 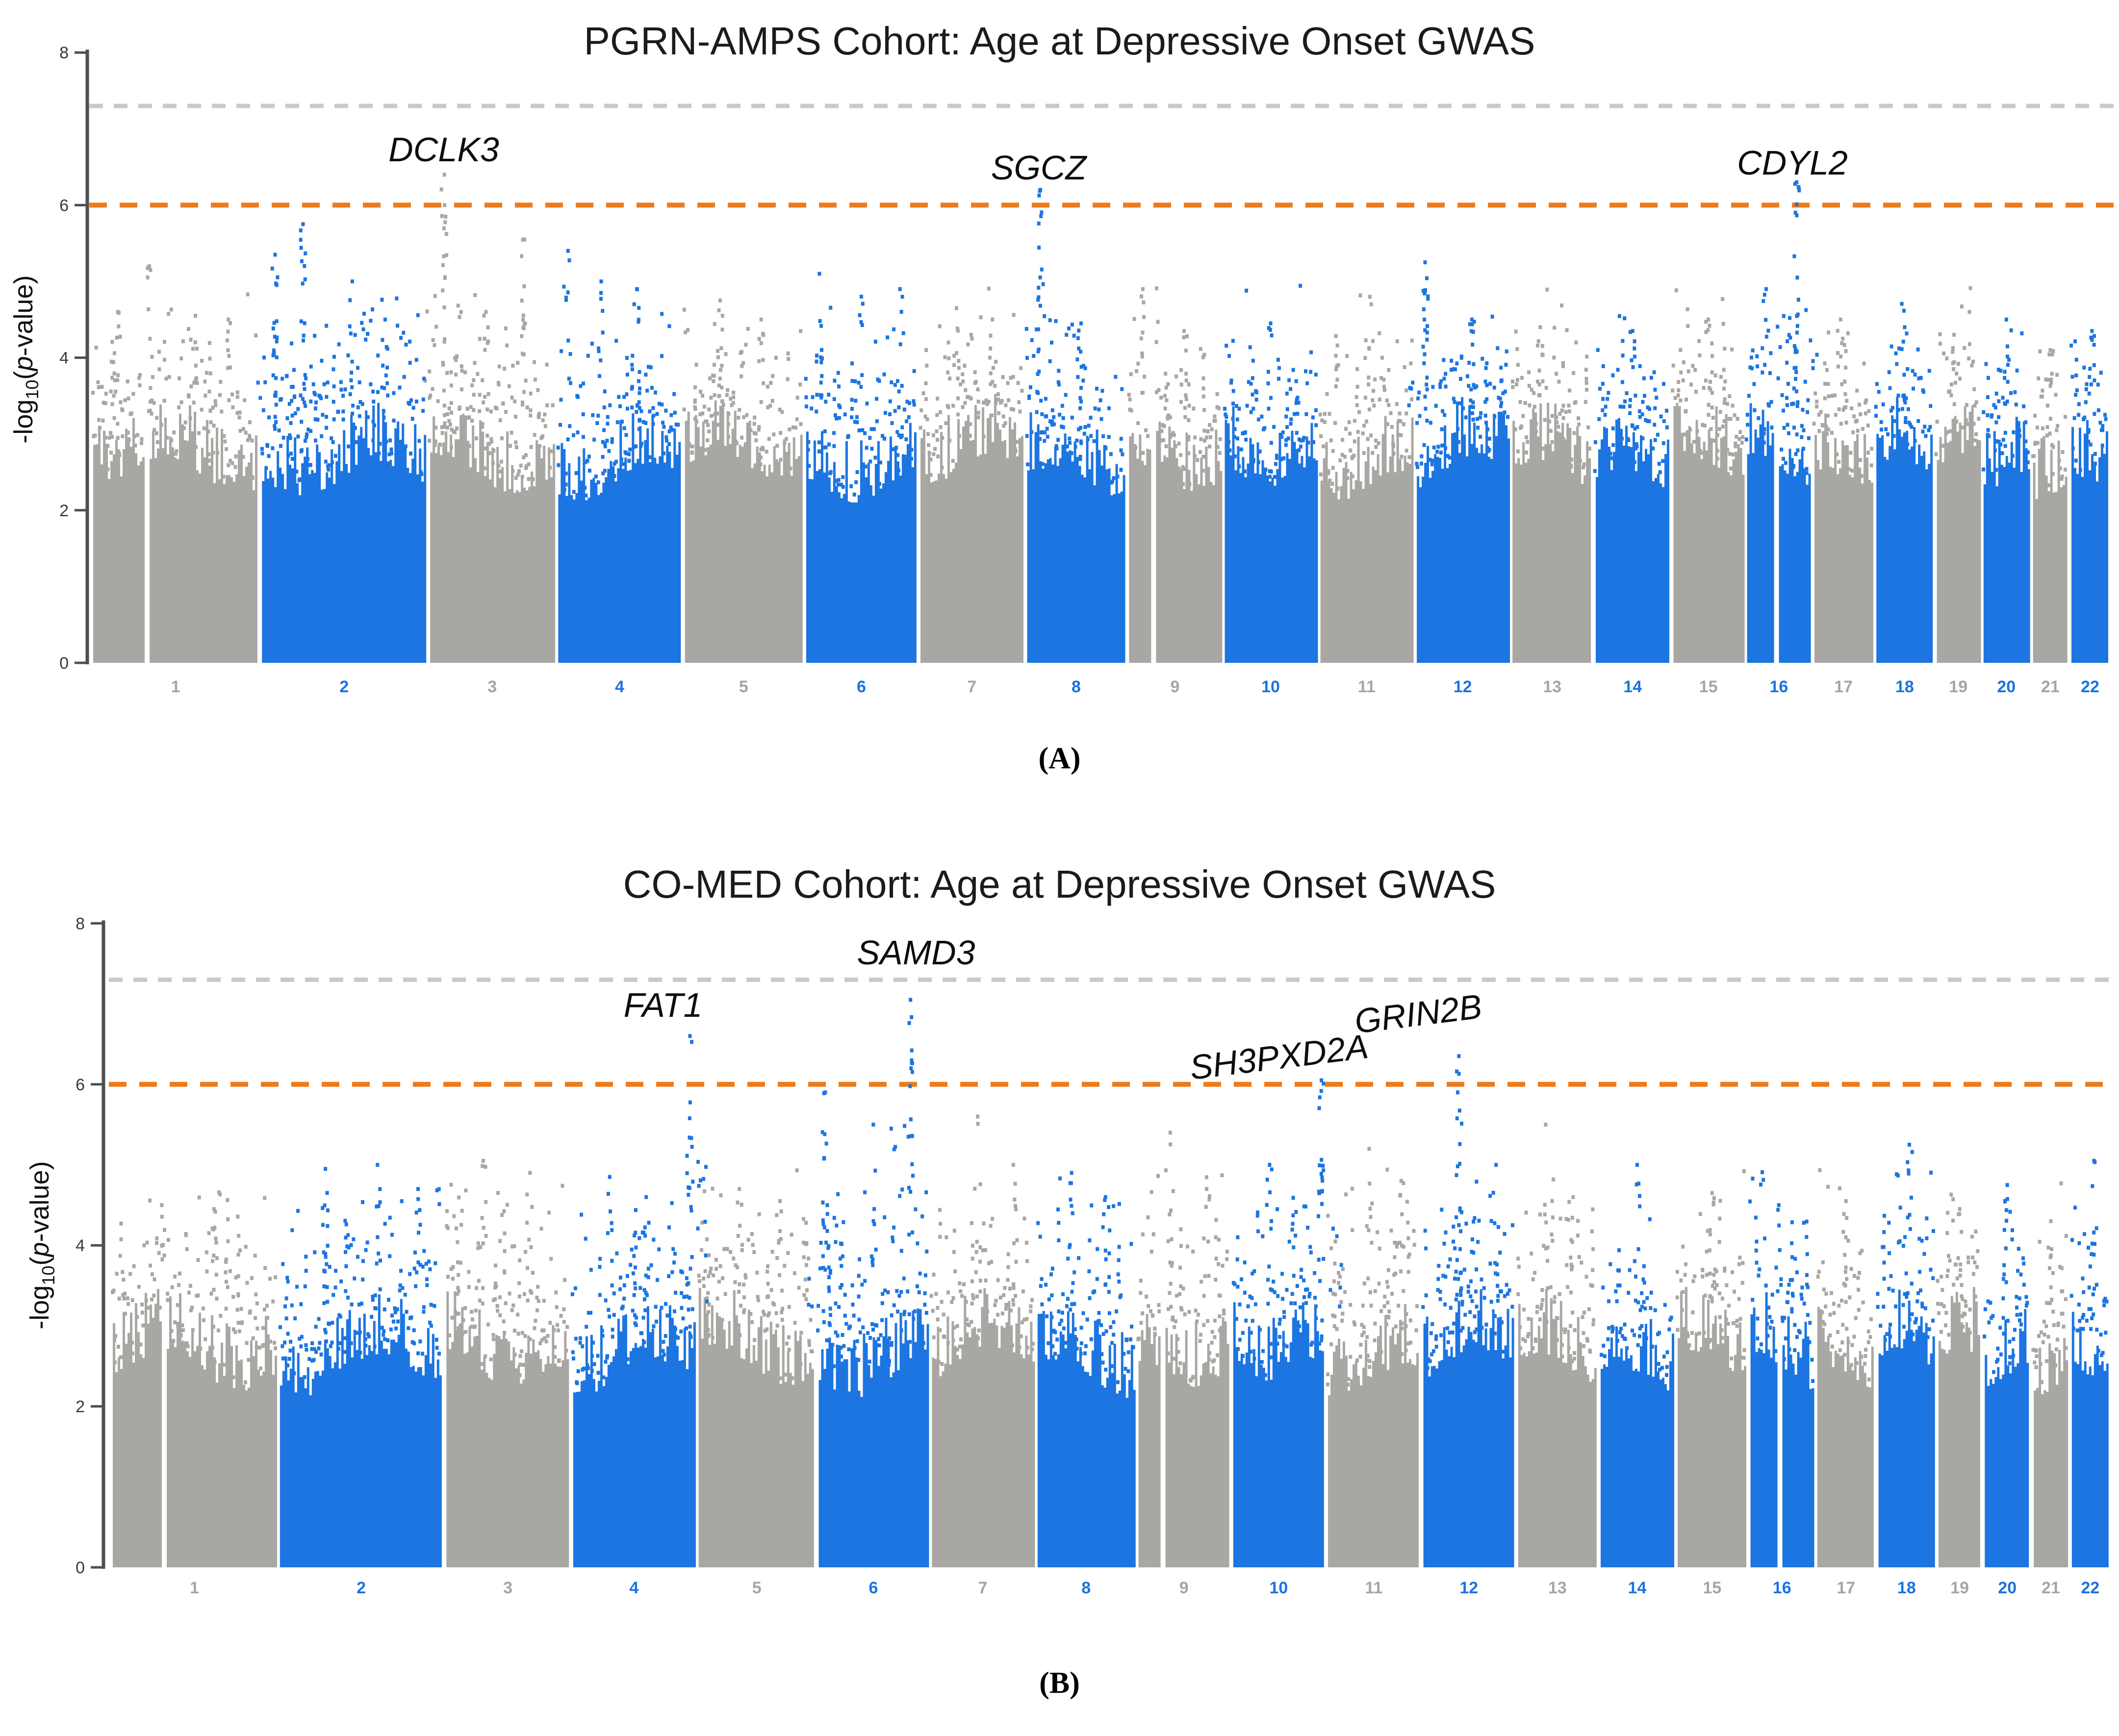 What do you see at coordinates (444, 149) in the screenshot?
I see `gene-annotation-DCLK3: DCLK3` at bounding box center [444, 149].